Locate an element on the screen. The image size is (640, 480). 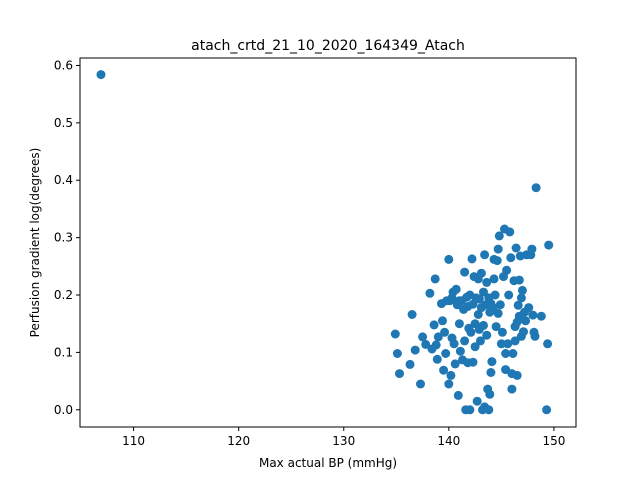
y-tick-label: 0.5 is located at coordinates (63, 123).